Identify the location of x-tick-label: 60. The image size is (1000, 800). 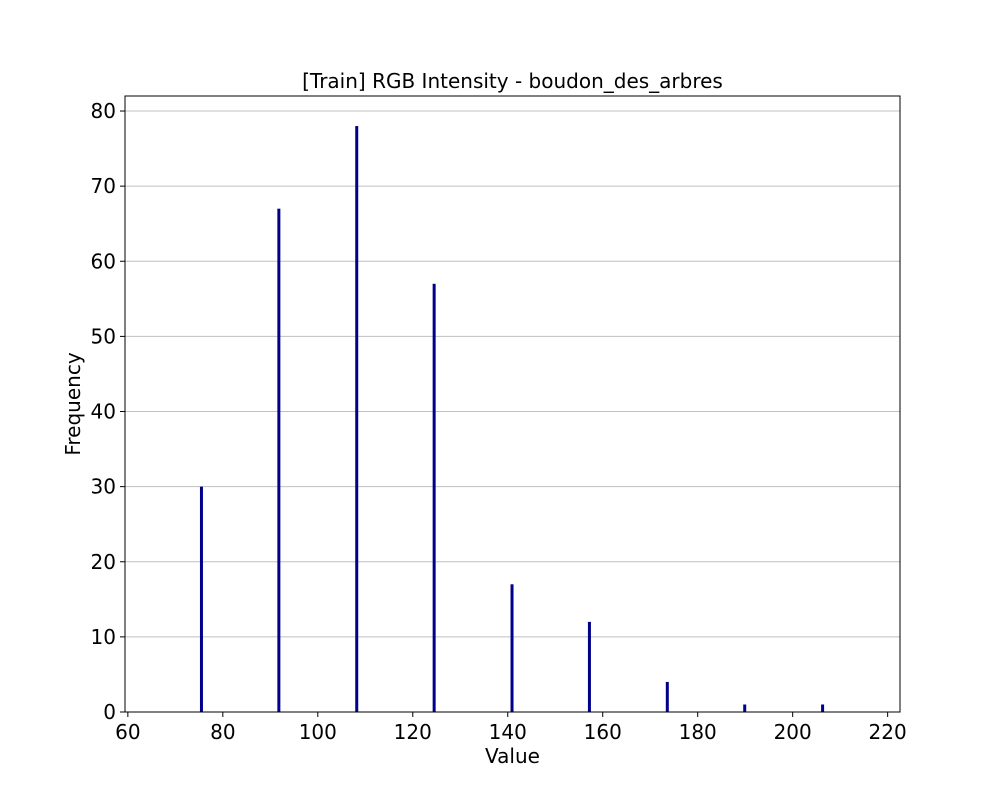
(127, 732).